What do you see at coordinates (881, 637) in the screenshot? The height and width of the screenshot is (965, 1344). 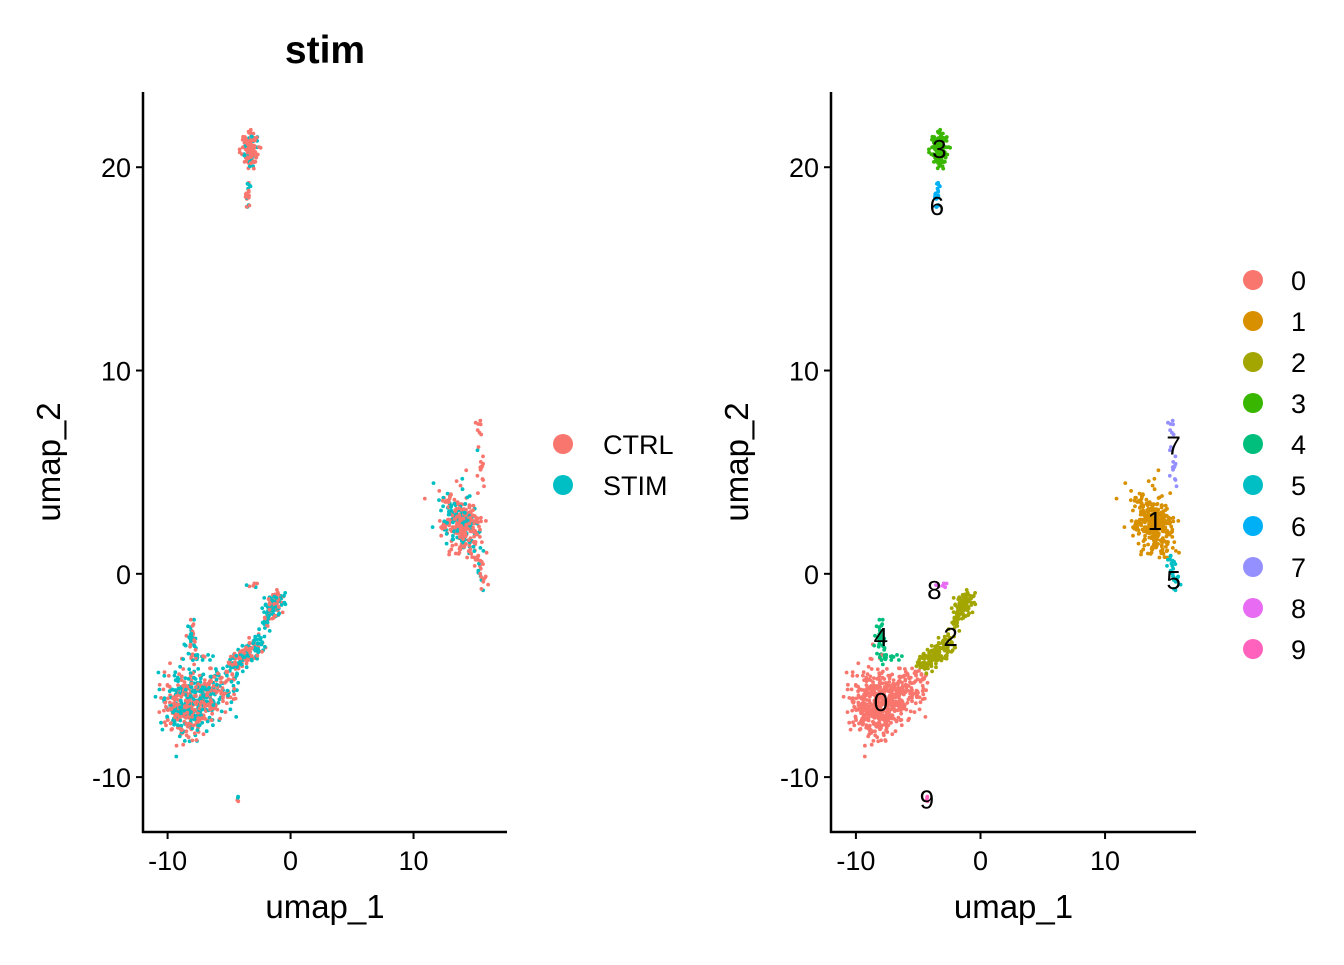 I see `cluster-label: 4` at bounding box center [881, 637].